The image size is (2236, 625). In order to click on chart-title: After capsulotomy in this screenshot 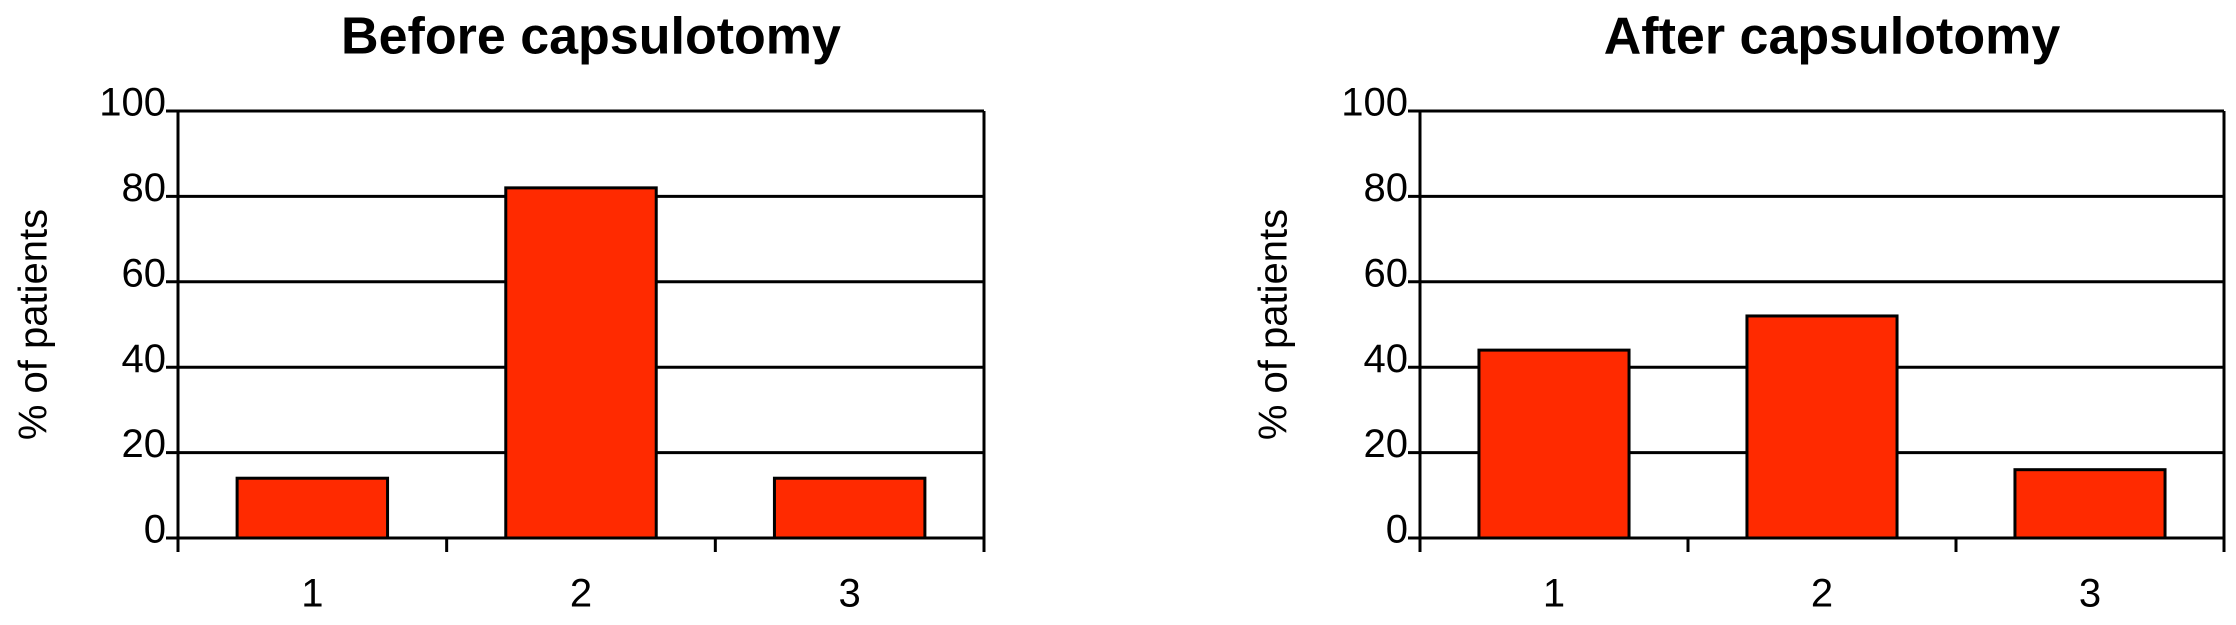, I will do `click(1832, 37)`.